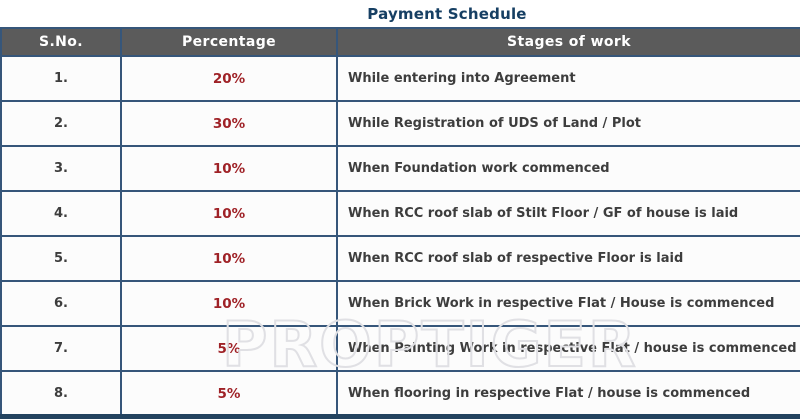 This screenshot has height=419, width=800. Describe the element at coordinates (61, 303) in the screenshot. I see `cell-sno: 6.` at that location.